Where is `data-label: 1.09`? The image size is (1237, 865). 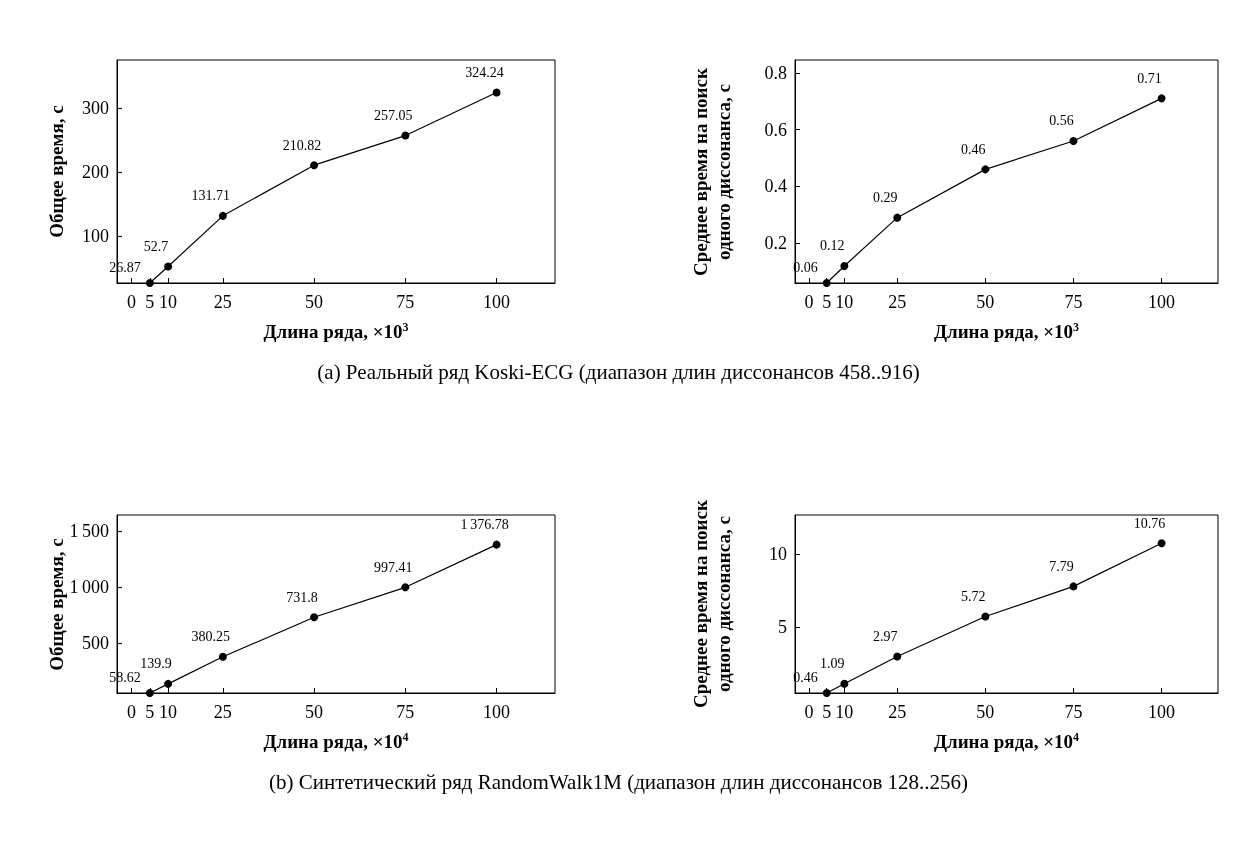 data-label: 1.09 is located at coordinates (832, 664).